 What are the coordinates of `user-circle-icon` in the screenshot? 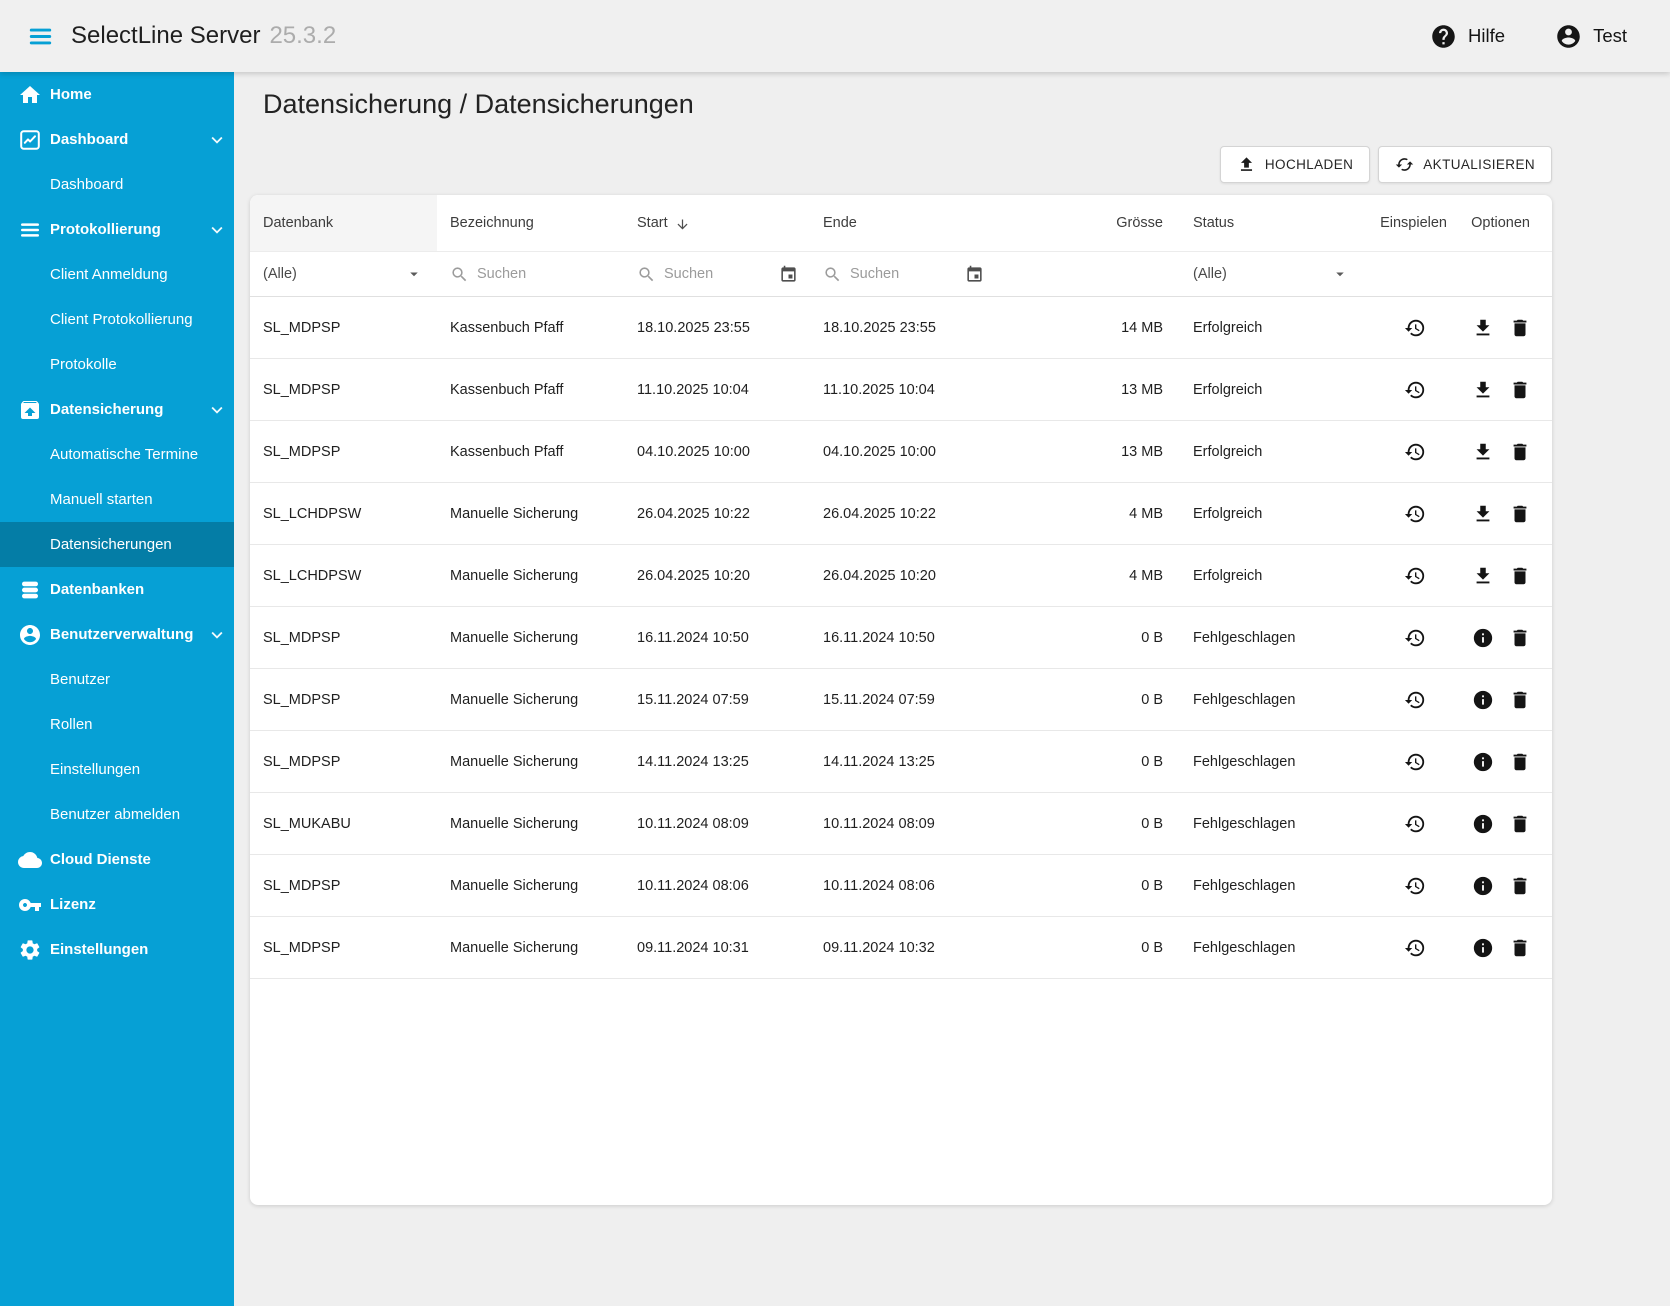 It's located at (30, 635).